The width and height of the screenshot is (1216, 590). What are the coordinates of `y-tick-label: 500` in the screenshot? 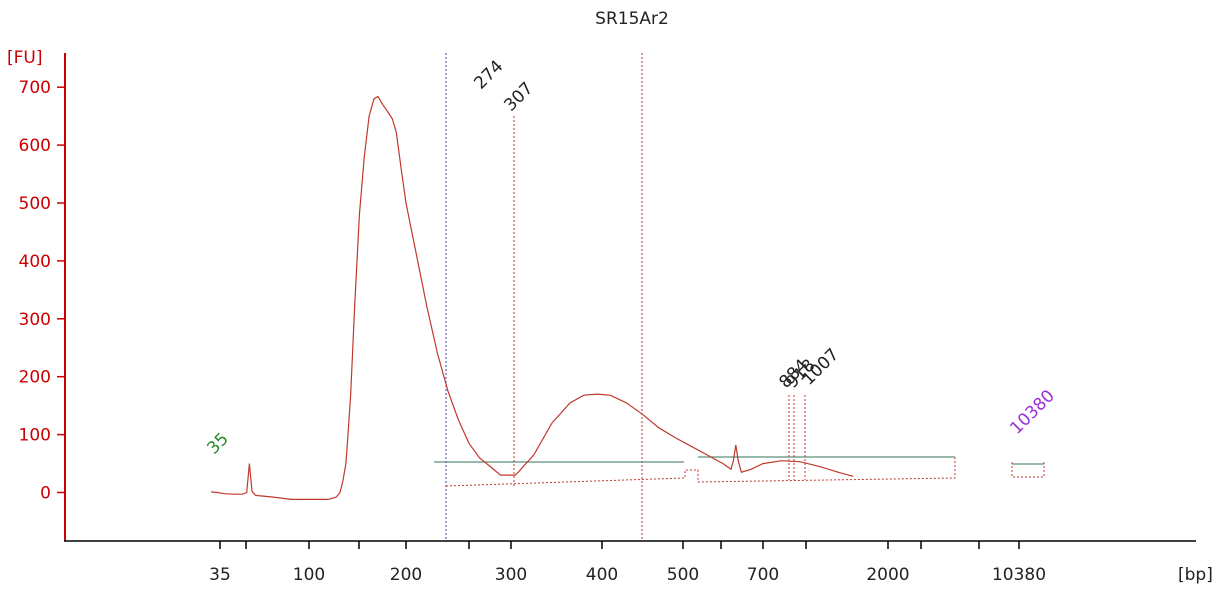 It's located at (35, 204).